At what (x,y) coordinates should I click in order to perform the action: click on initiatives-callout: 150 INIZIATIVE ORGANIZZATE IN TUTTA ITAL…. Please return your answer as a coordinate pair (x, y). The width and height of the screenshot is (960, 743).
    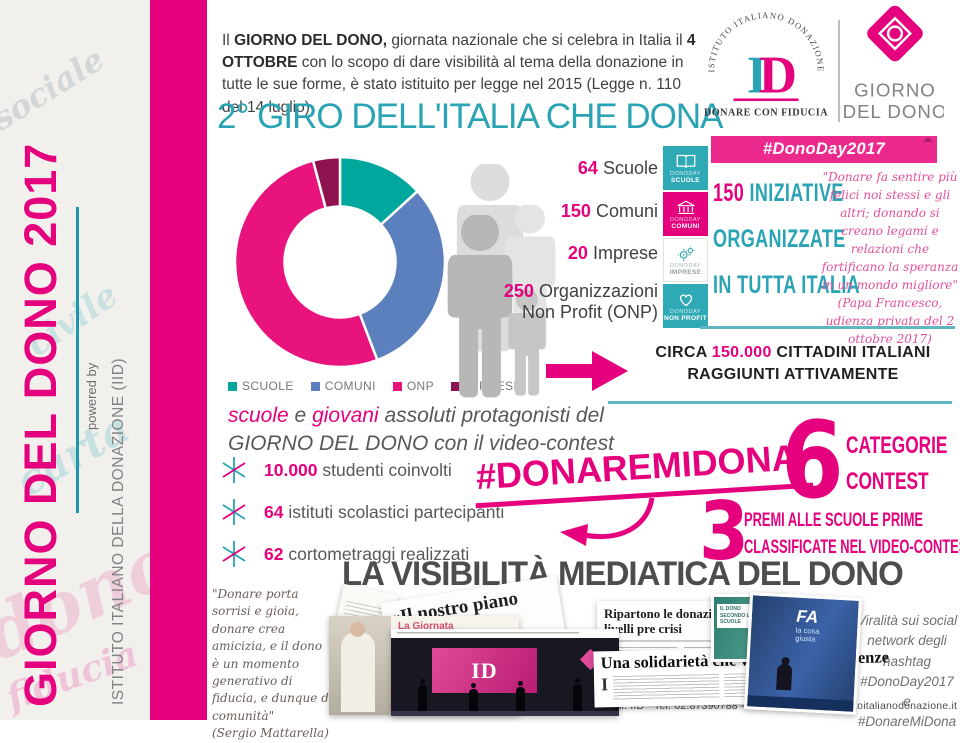
    Looking at the image, I should click on (787, 239).